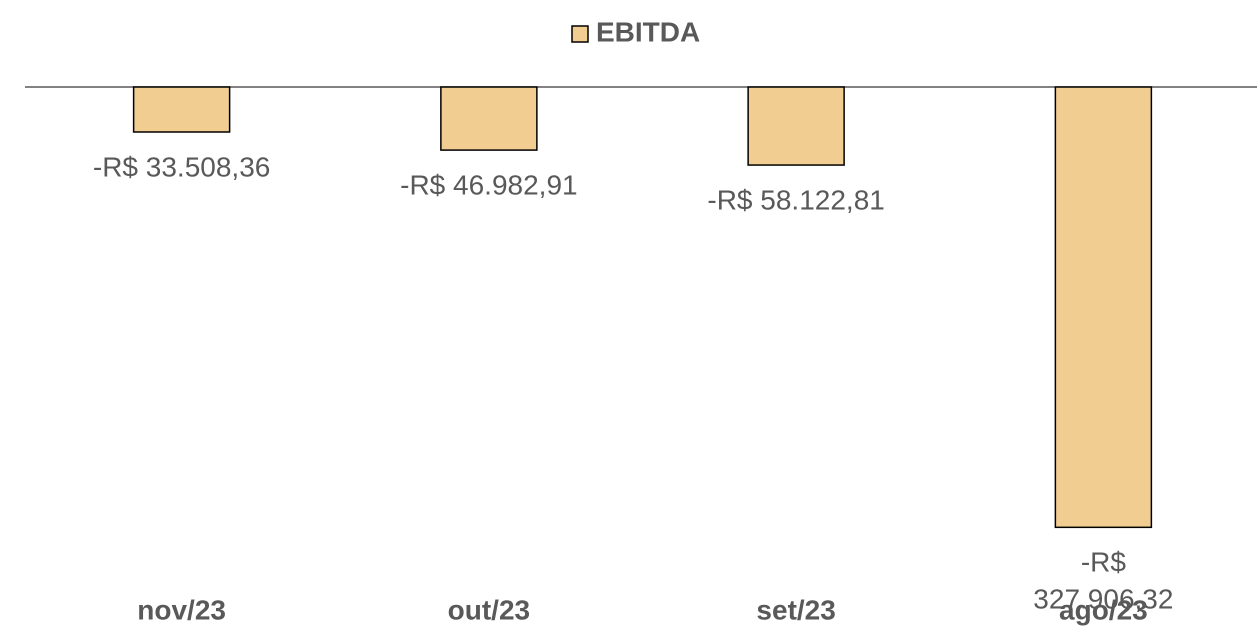 This screenshot has width=1257, height=632. What do you see at coordinates (181, 166) in the screenshot?
I see `data-label: -R$ 33.508,36` at bounding box center [181, 166].